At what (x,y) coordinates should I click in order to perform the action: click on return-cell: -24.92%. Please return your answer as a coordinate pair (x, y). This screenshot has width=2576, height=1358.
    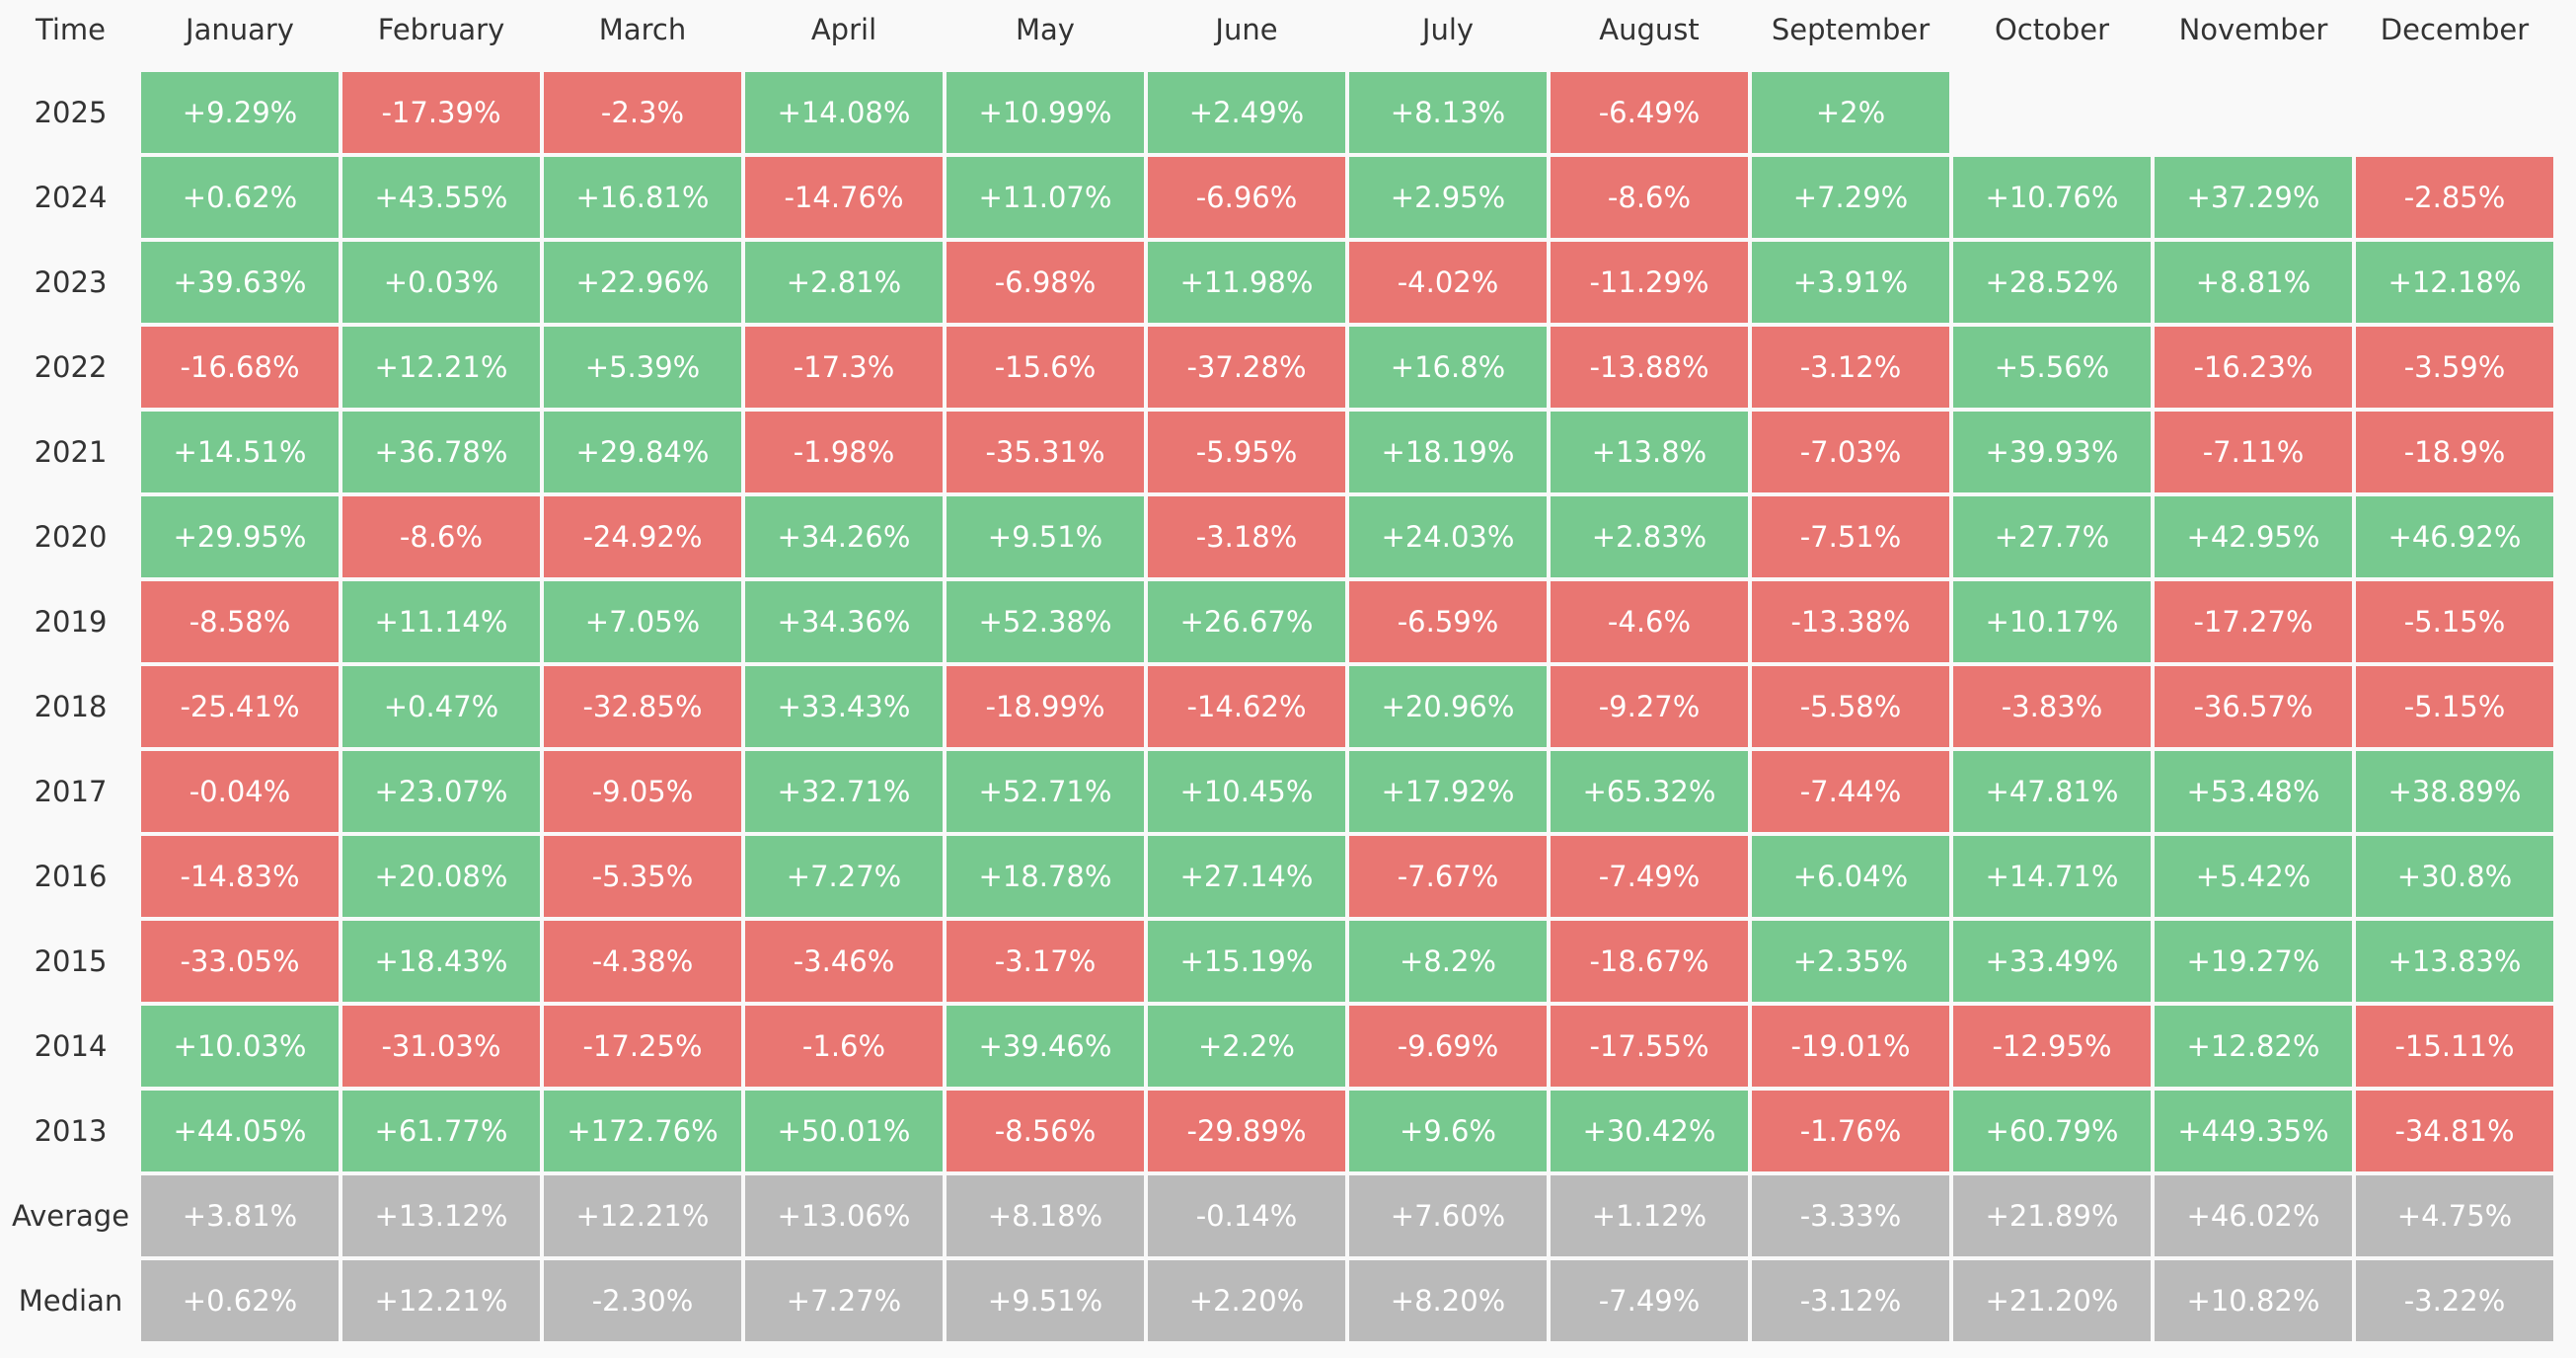
    Looking at the image, I should click on (642, 536).